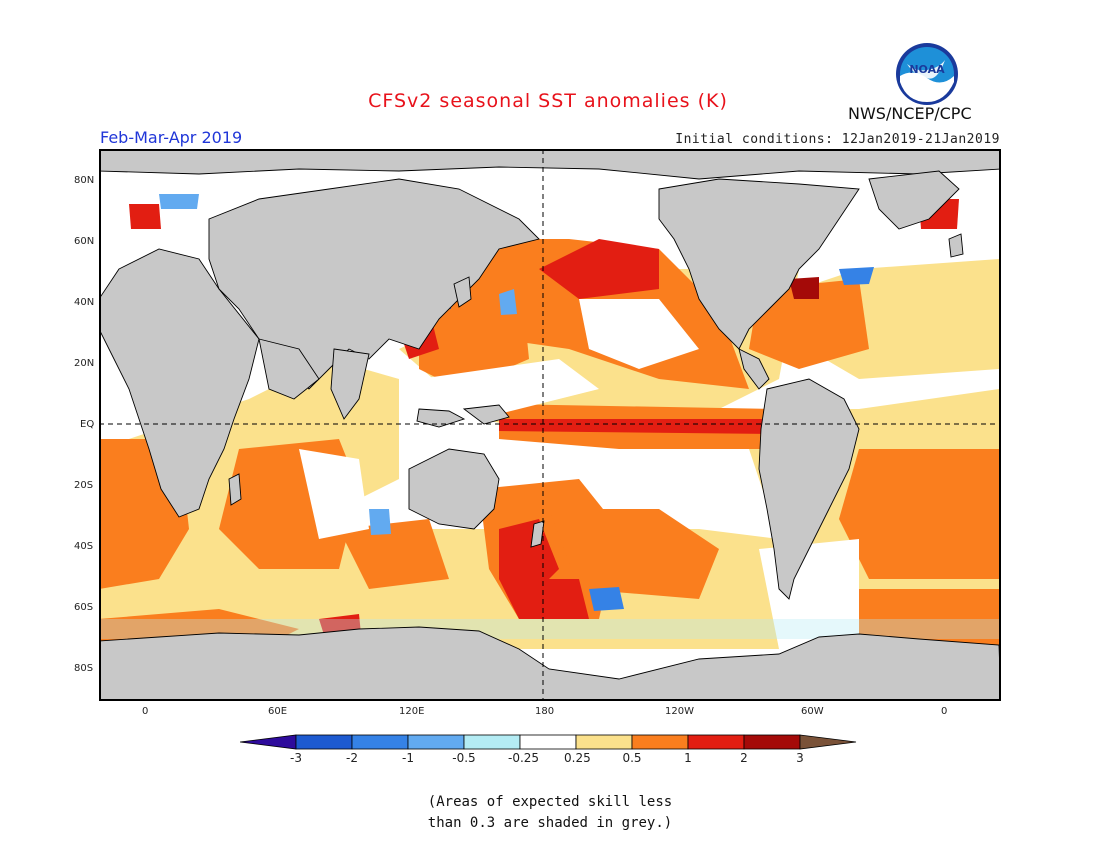 This screenshot has width=1100, height=850. Describe the element at coordinates (812, 711) in the screenshot. I see `lon-label-60w: 60W` at that location.